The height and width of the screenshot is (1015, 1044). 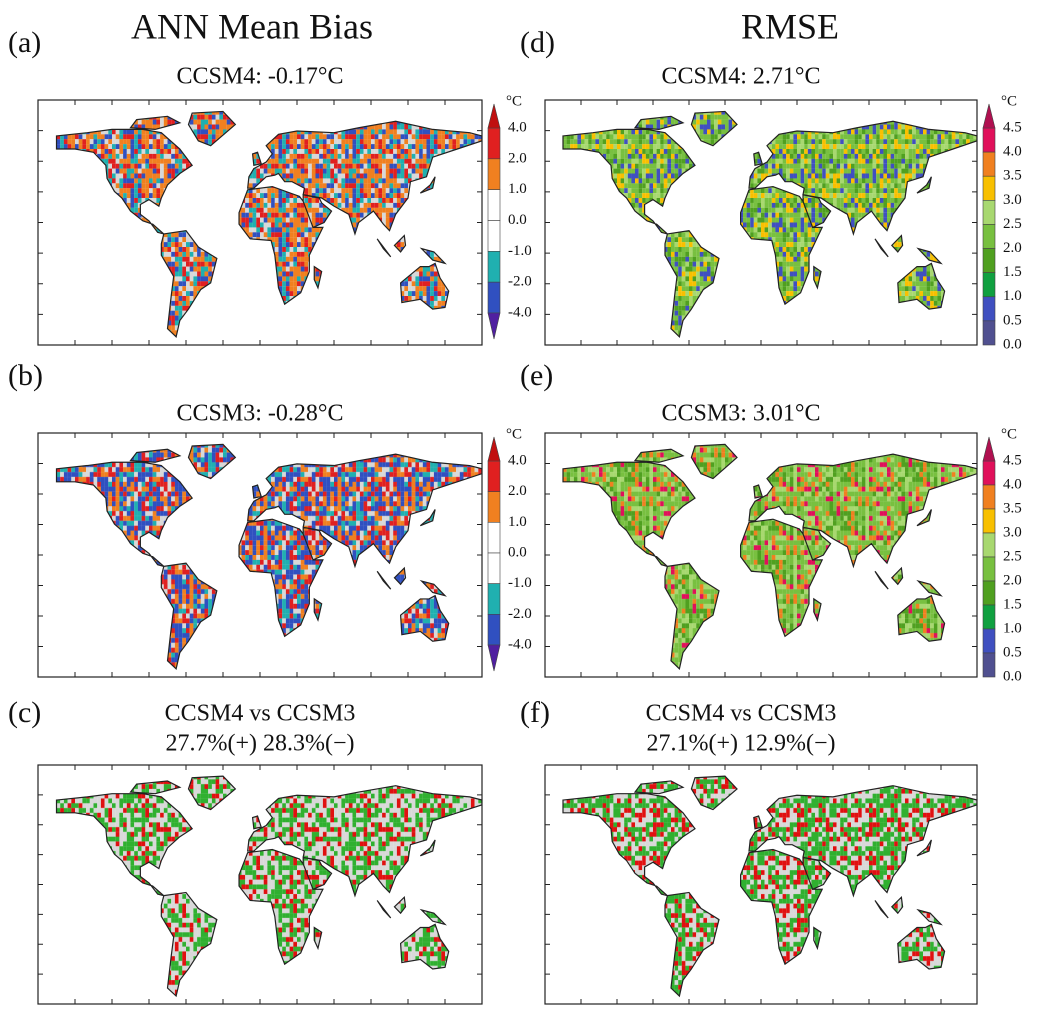 I want to click on panel-title: CCSM3: 3.01°C, so click(x=741, y=414).